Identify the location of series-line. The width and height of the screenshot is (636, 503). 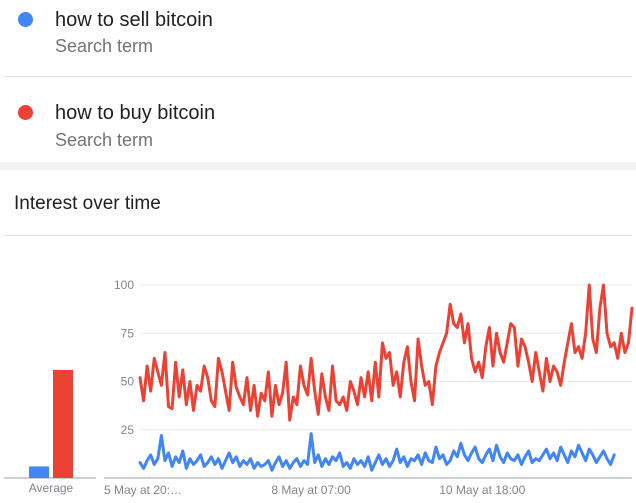
(377, 452).